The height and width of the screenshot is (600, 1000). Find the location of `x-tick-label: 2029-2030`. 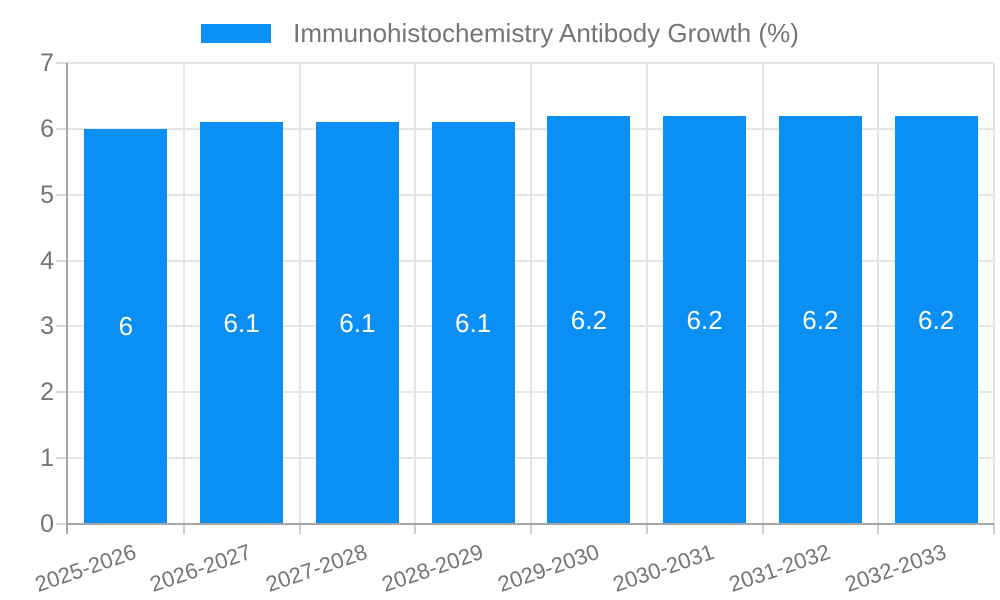

x-tick-label: 2029-2030 is located at coordinates (548, 568).